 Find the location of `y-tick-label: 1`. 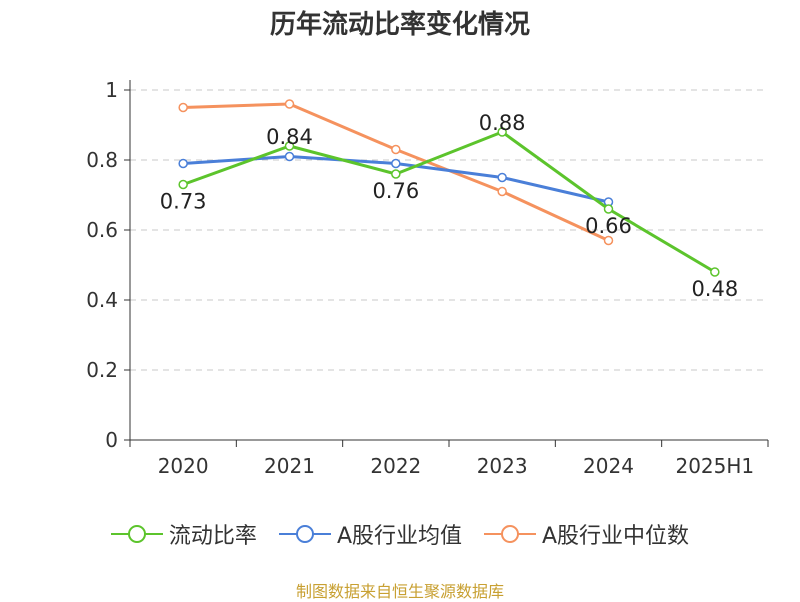

y-tick-label: 1 is located at coordinates (111, 90).